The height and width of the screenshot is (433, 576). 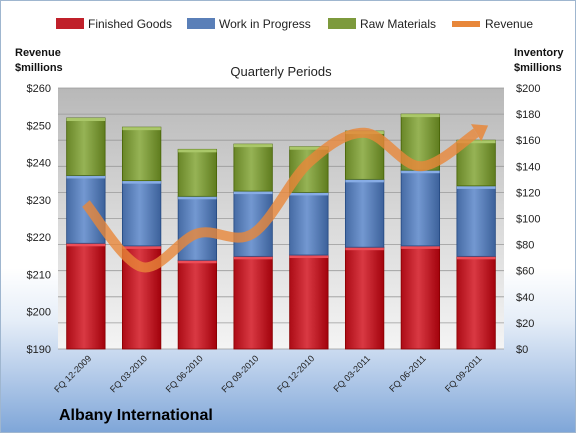 I want to click on right-tick-label: $120, so click(x=528, y=193).